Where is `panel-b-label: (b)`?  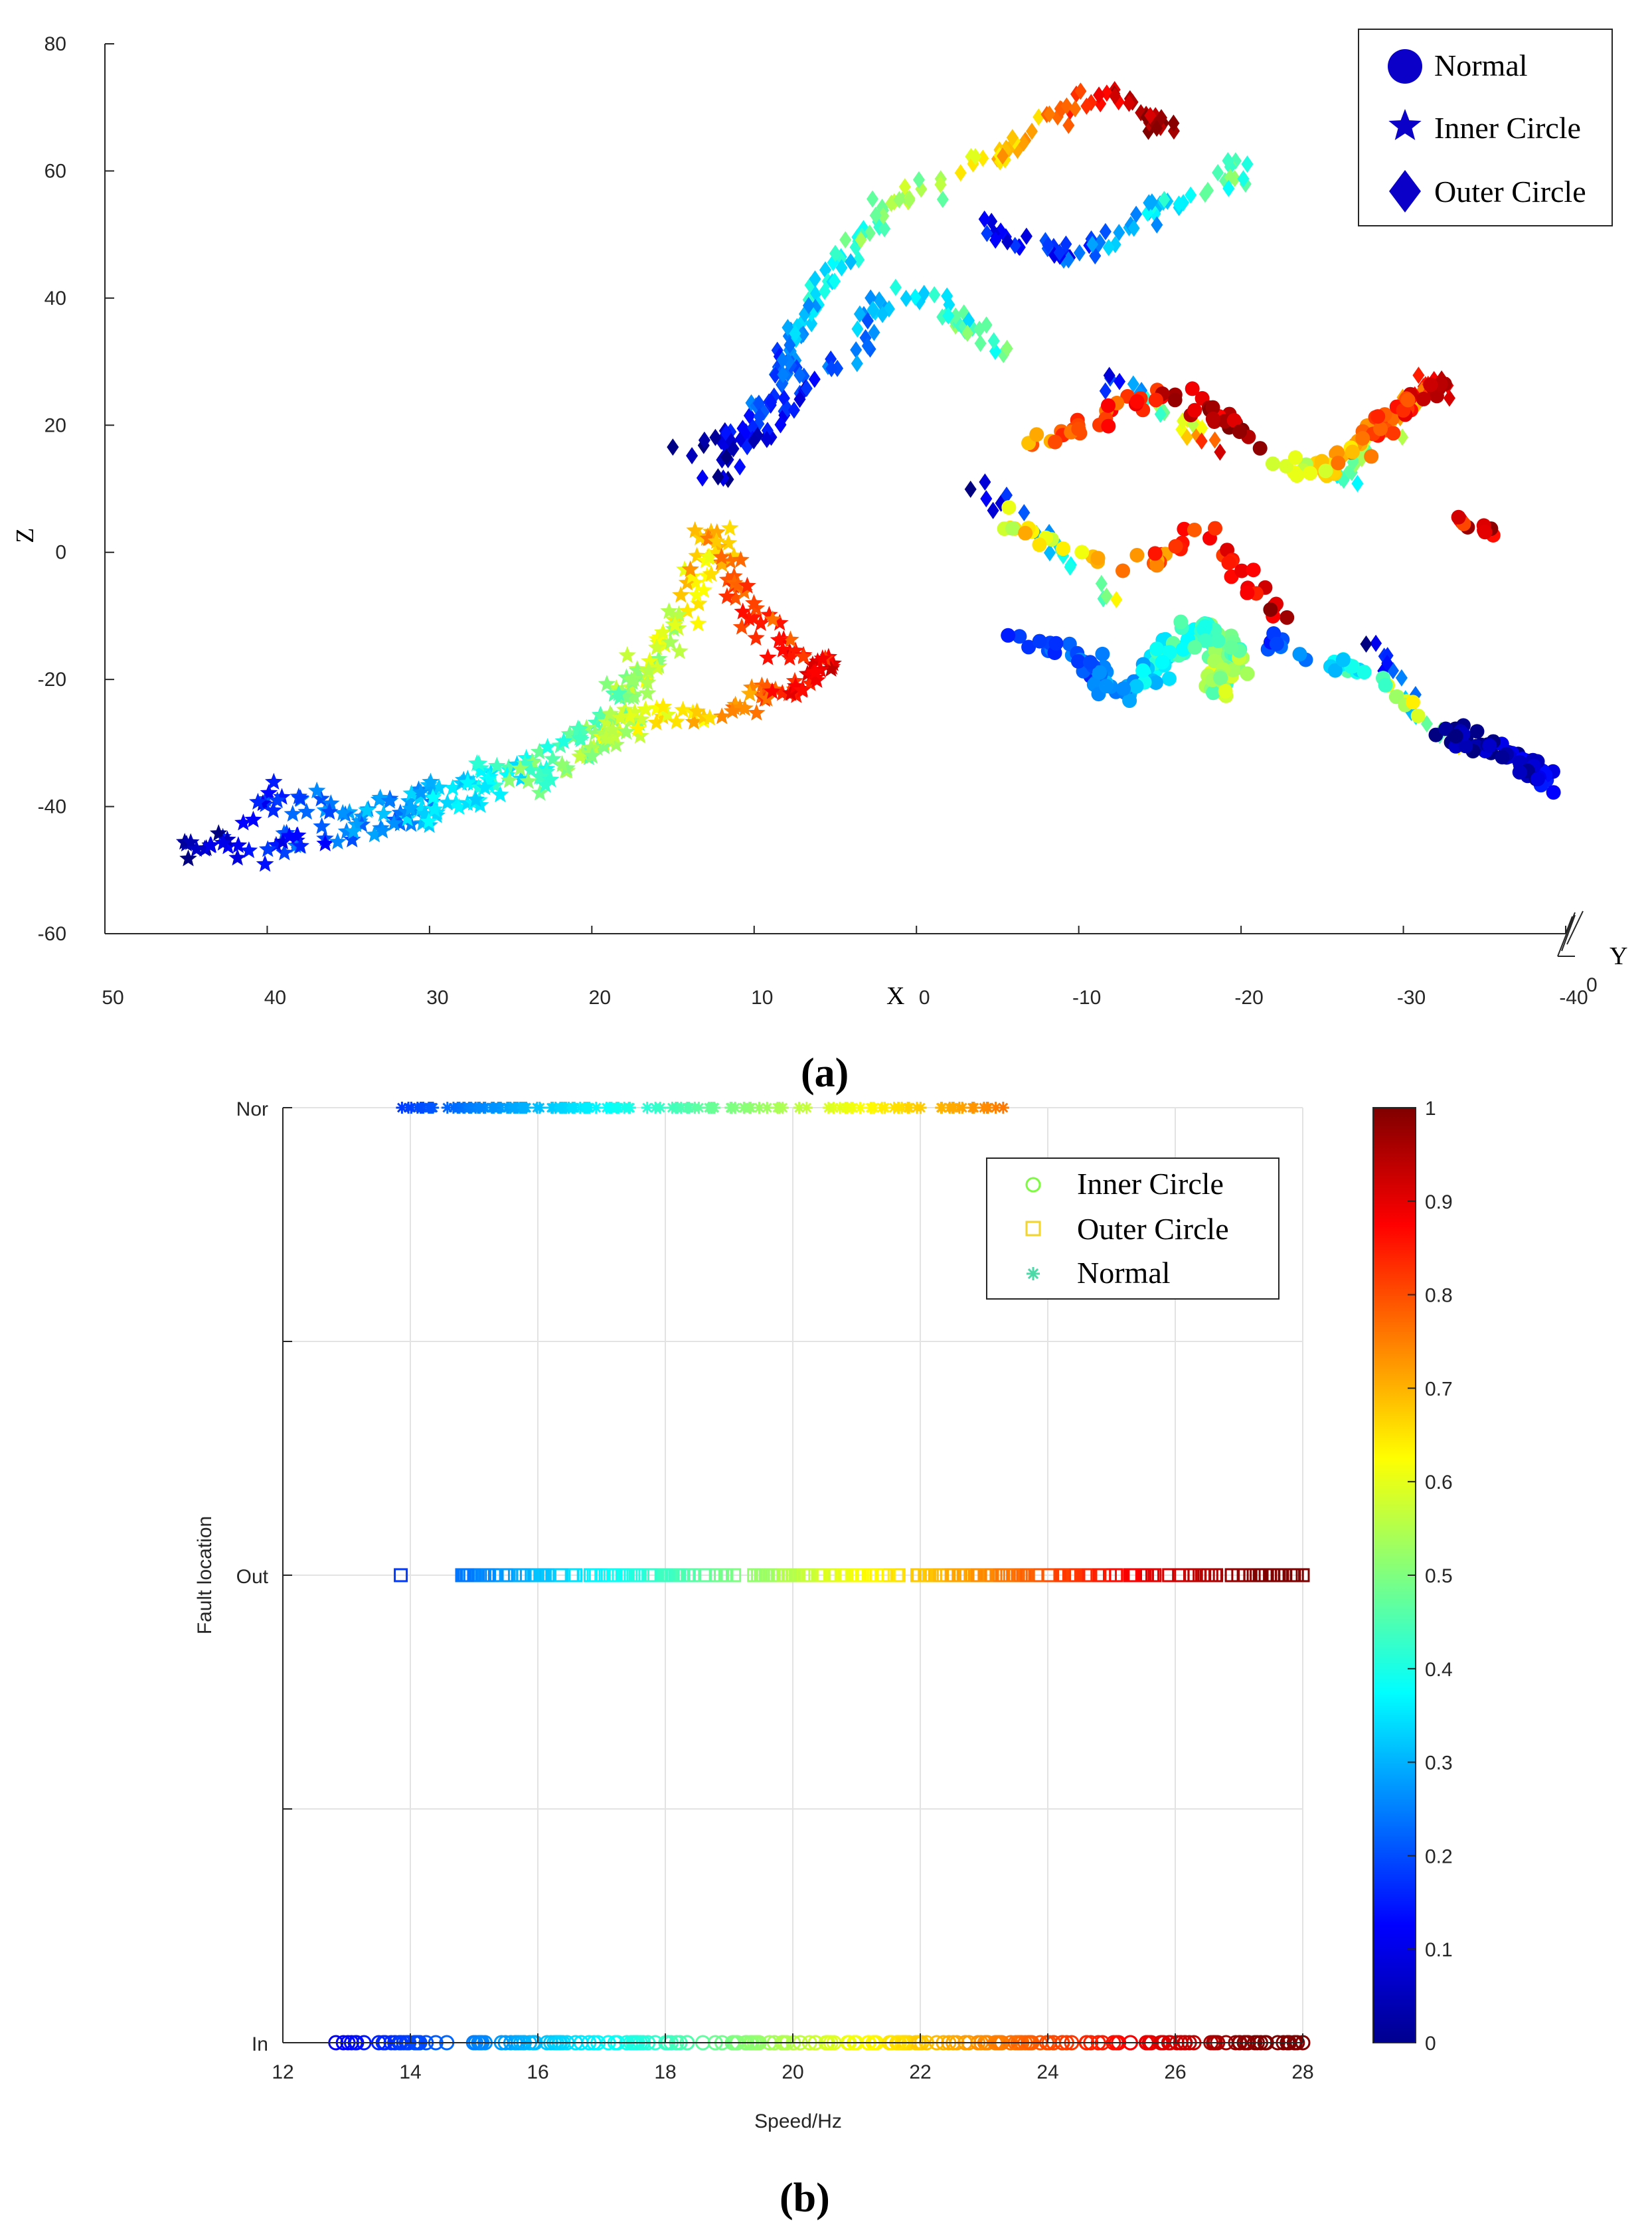
panel-b-label: (b) is located at coordinates (805, 2198).